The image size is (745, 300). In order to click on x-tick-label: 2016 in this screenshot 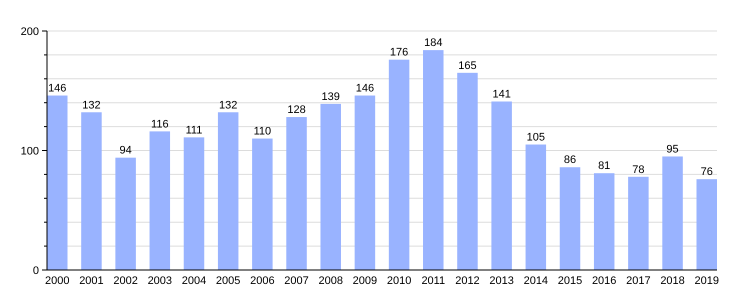, I will do `click(604, 281)`.